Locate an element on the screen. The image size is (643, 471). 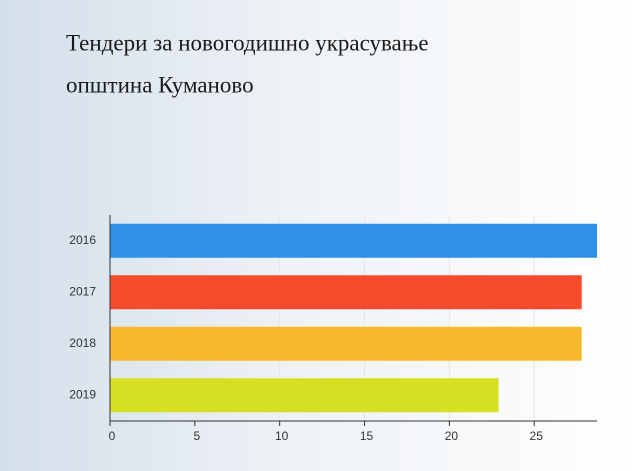
chart-title: општина Куманово is located at coordinates (160, 84).